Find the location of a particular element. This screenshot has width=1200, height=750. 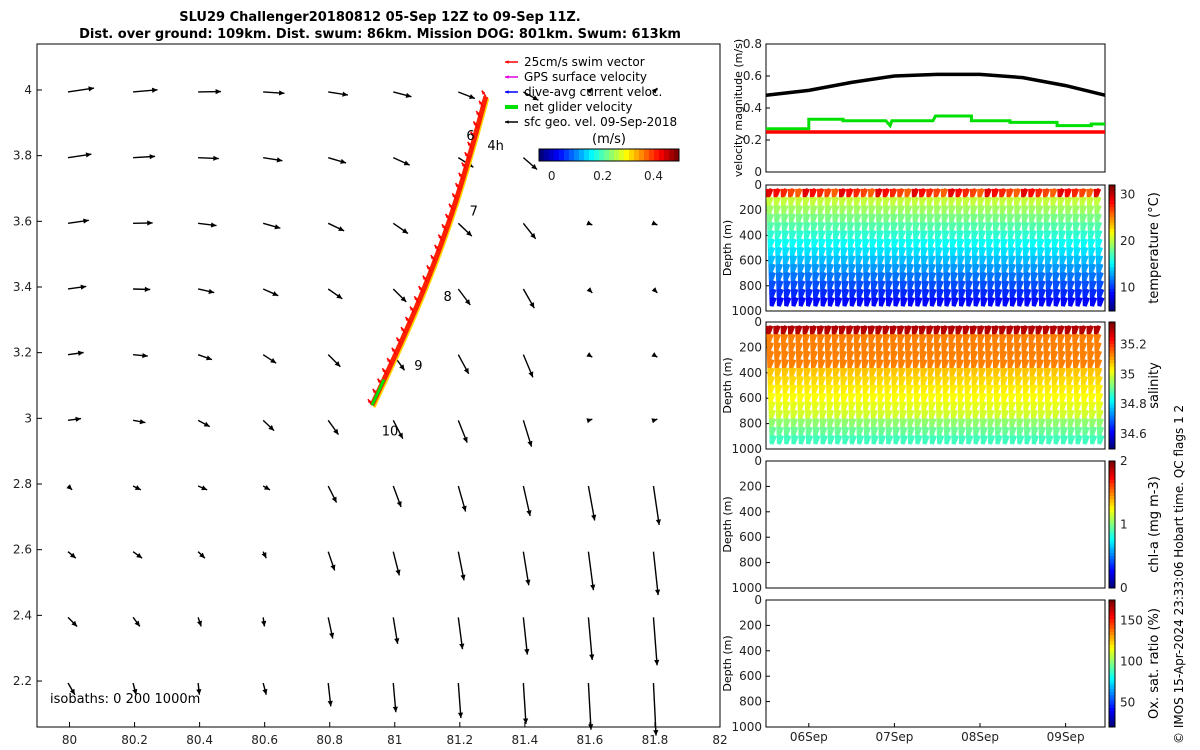

y-tick-label: 1000 is located at coordinates (746, 588).